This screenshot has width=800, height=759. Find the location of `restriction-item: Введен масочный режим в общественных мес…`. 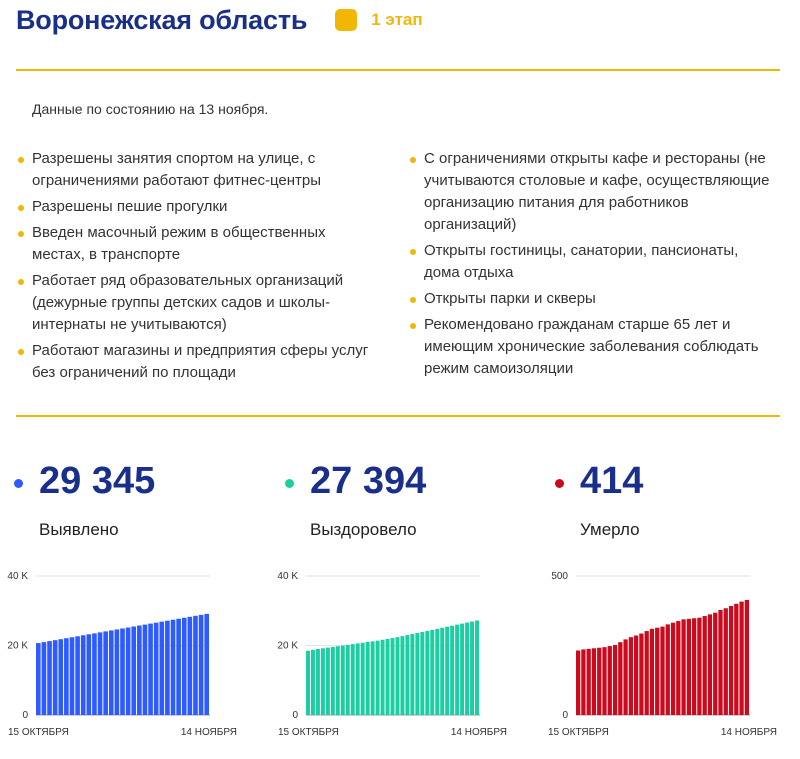

restriction-item: Введен масочный режим в общественных мес… is located at coordinates (198, 244).